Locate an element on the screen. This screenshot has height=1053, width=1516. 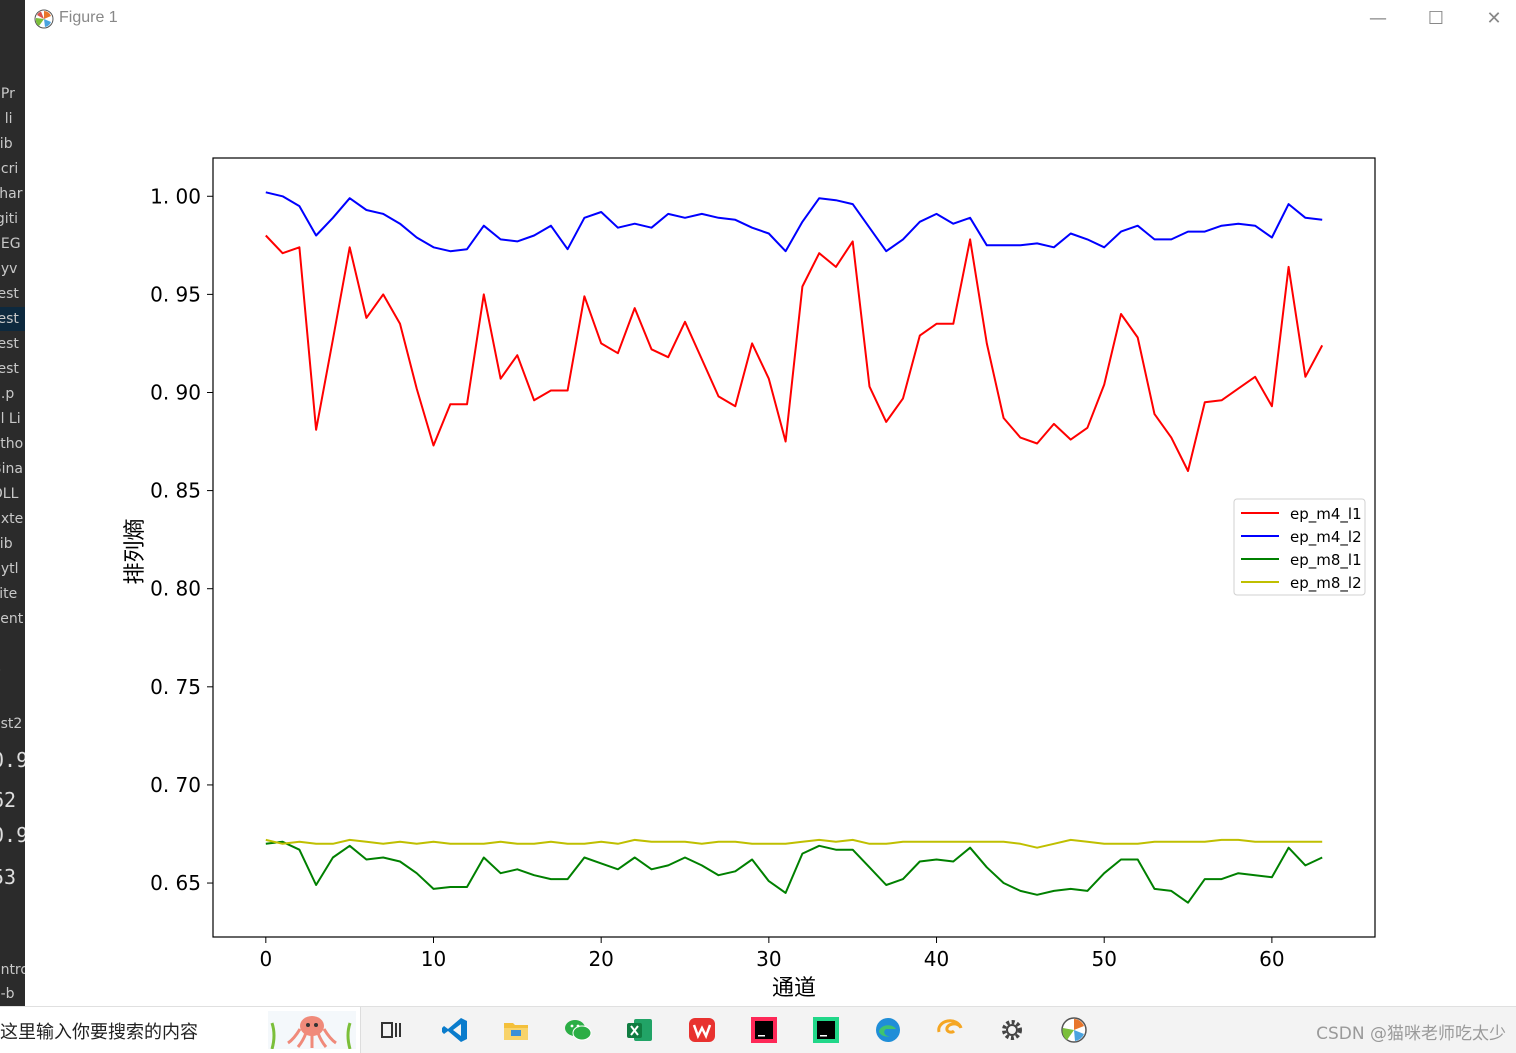
ide-item-label: vent is located at coordinates (11, 619).